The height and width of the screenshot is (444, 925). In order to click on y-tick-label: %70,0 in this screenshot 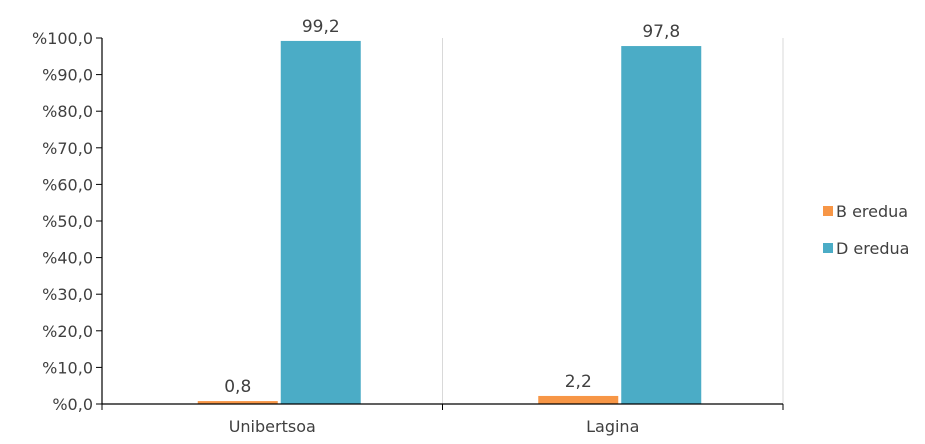, I will do `click(67, 148)`.